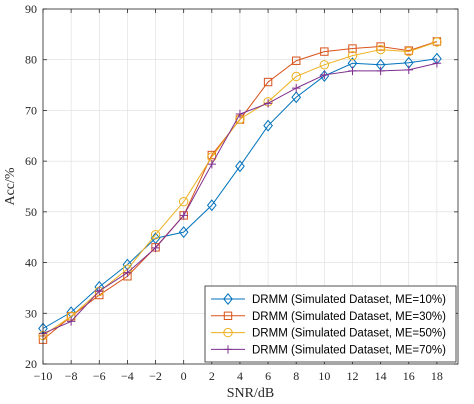 The height and width of the screenshot is (404, 474). I want to click on y-tick-label: 40, so click(31, 263).